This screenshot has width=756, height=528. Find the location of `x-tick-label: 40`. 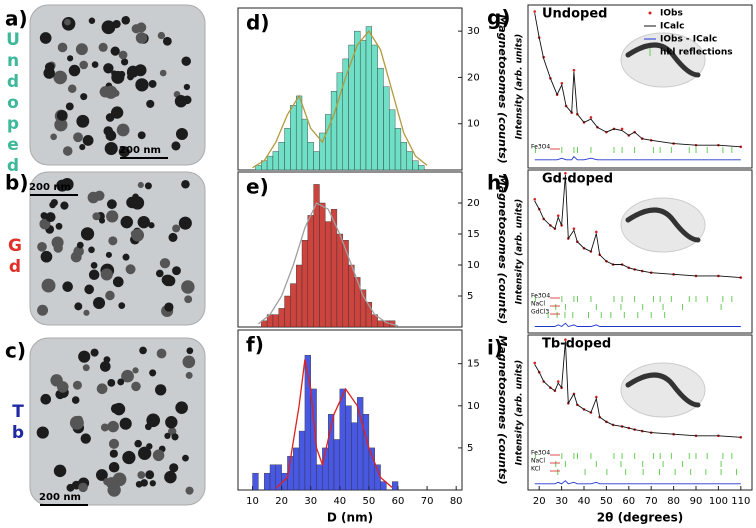

x-tick-label: 40 is located at coordinates (584, 501).